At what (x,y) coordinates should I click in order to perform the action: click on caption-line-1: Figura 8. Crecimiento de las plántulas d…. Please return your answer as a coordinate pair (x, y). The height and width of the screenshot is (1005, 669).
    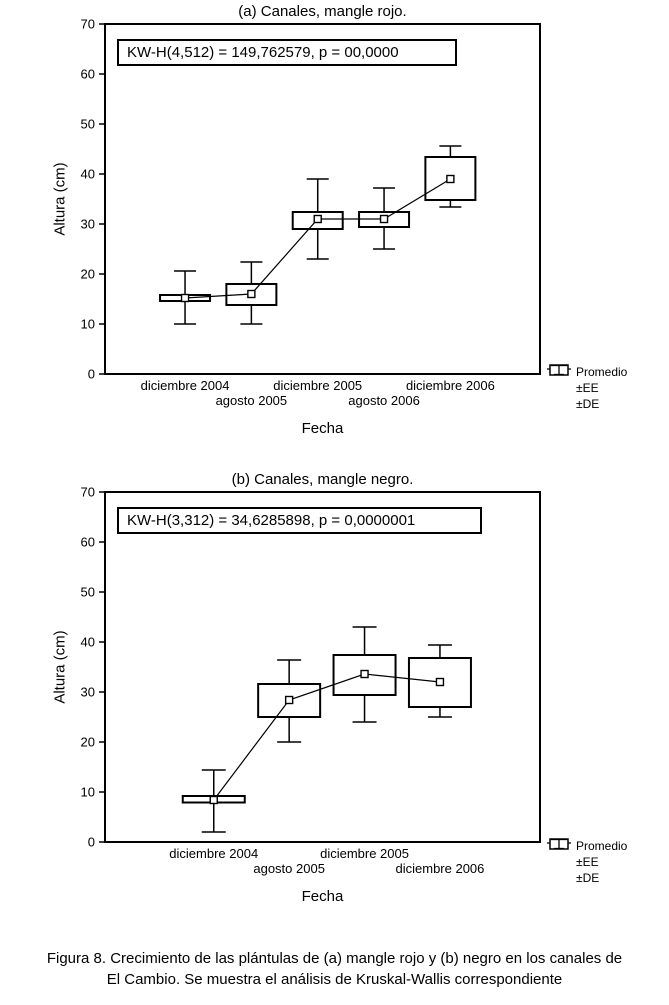
    Looking at the image, I should click on (334, 958).